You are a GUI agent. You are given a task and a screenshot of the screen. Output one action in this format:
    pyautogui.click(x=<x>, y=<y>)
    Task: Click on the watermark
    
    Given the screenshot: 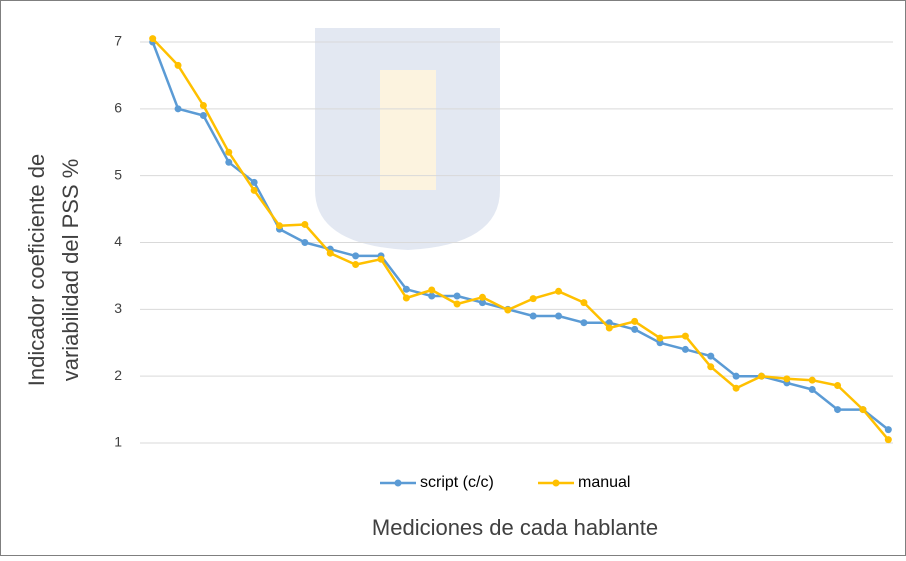 What is the action you would take?
    pyautogui.click(x=407, y=139)
    